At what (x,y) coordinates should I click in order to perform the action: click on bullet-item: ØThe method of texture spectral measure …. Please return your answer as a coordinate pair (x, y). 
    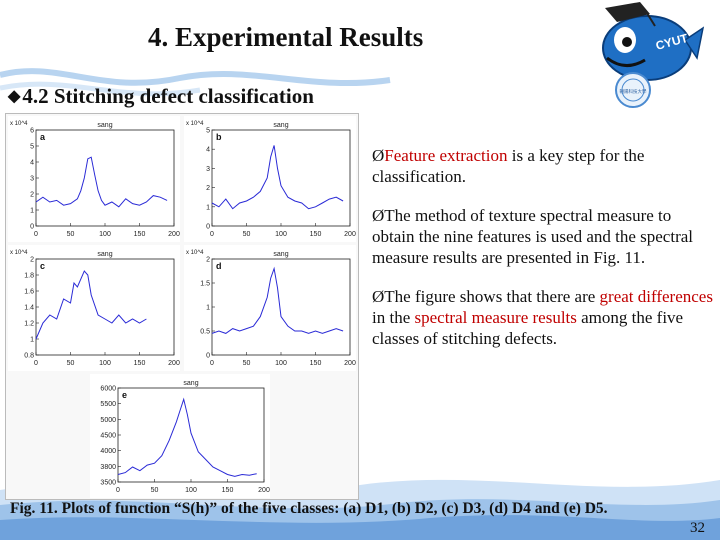
    Looking at the image, I should click on (532, 236).